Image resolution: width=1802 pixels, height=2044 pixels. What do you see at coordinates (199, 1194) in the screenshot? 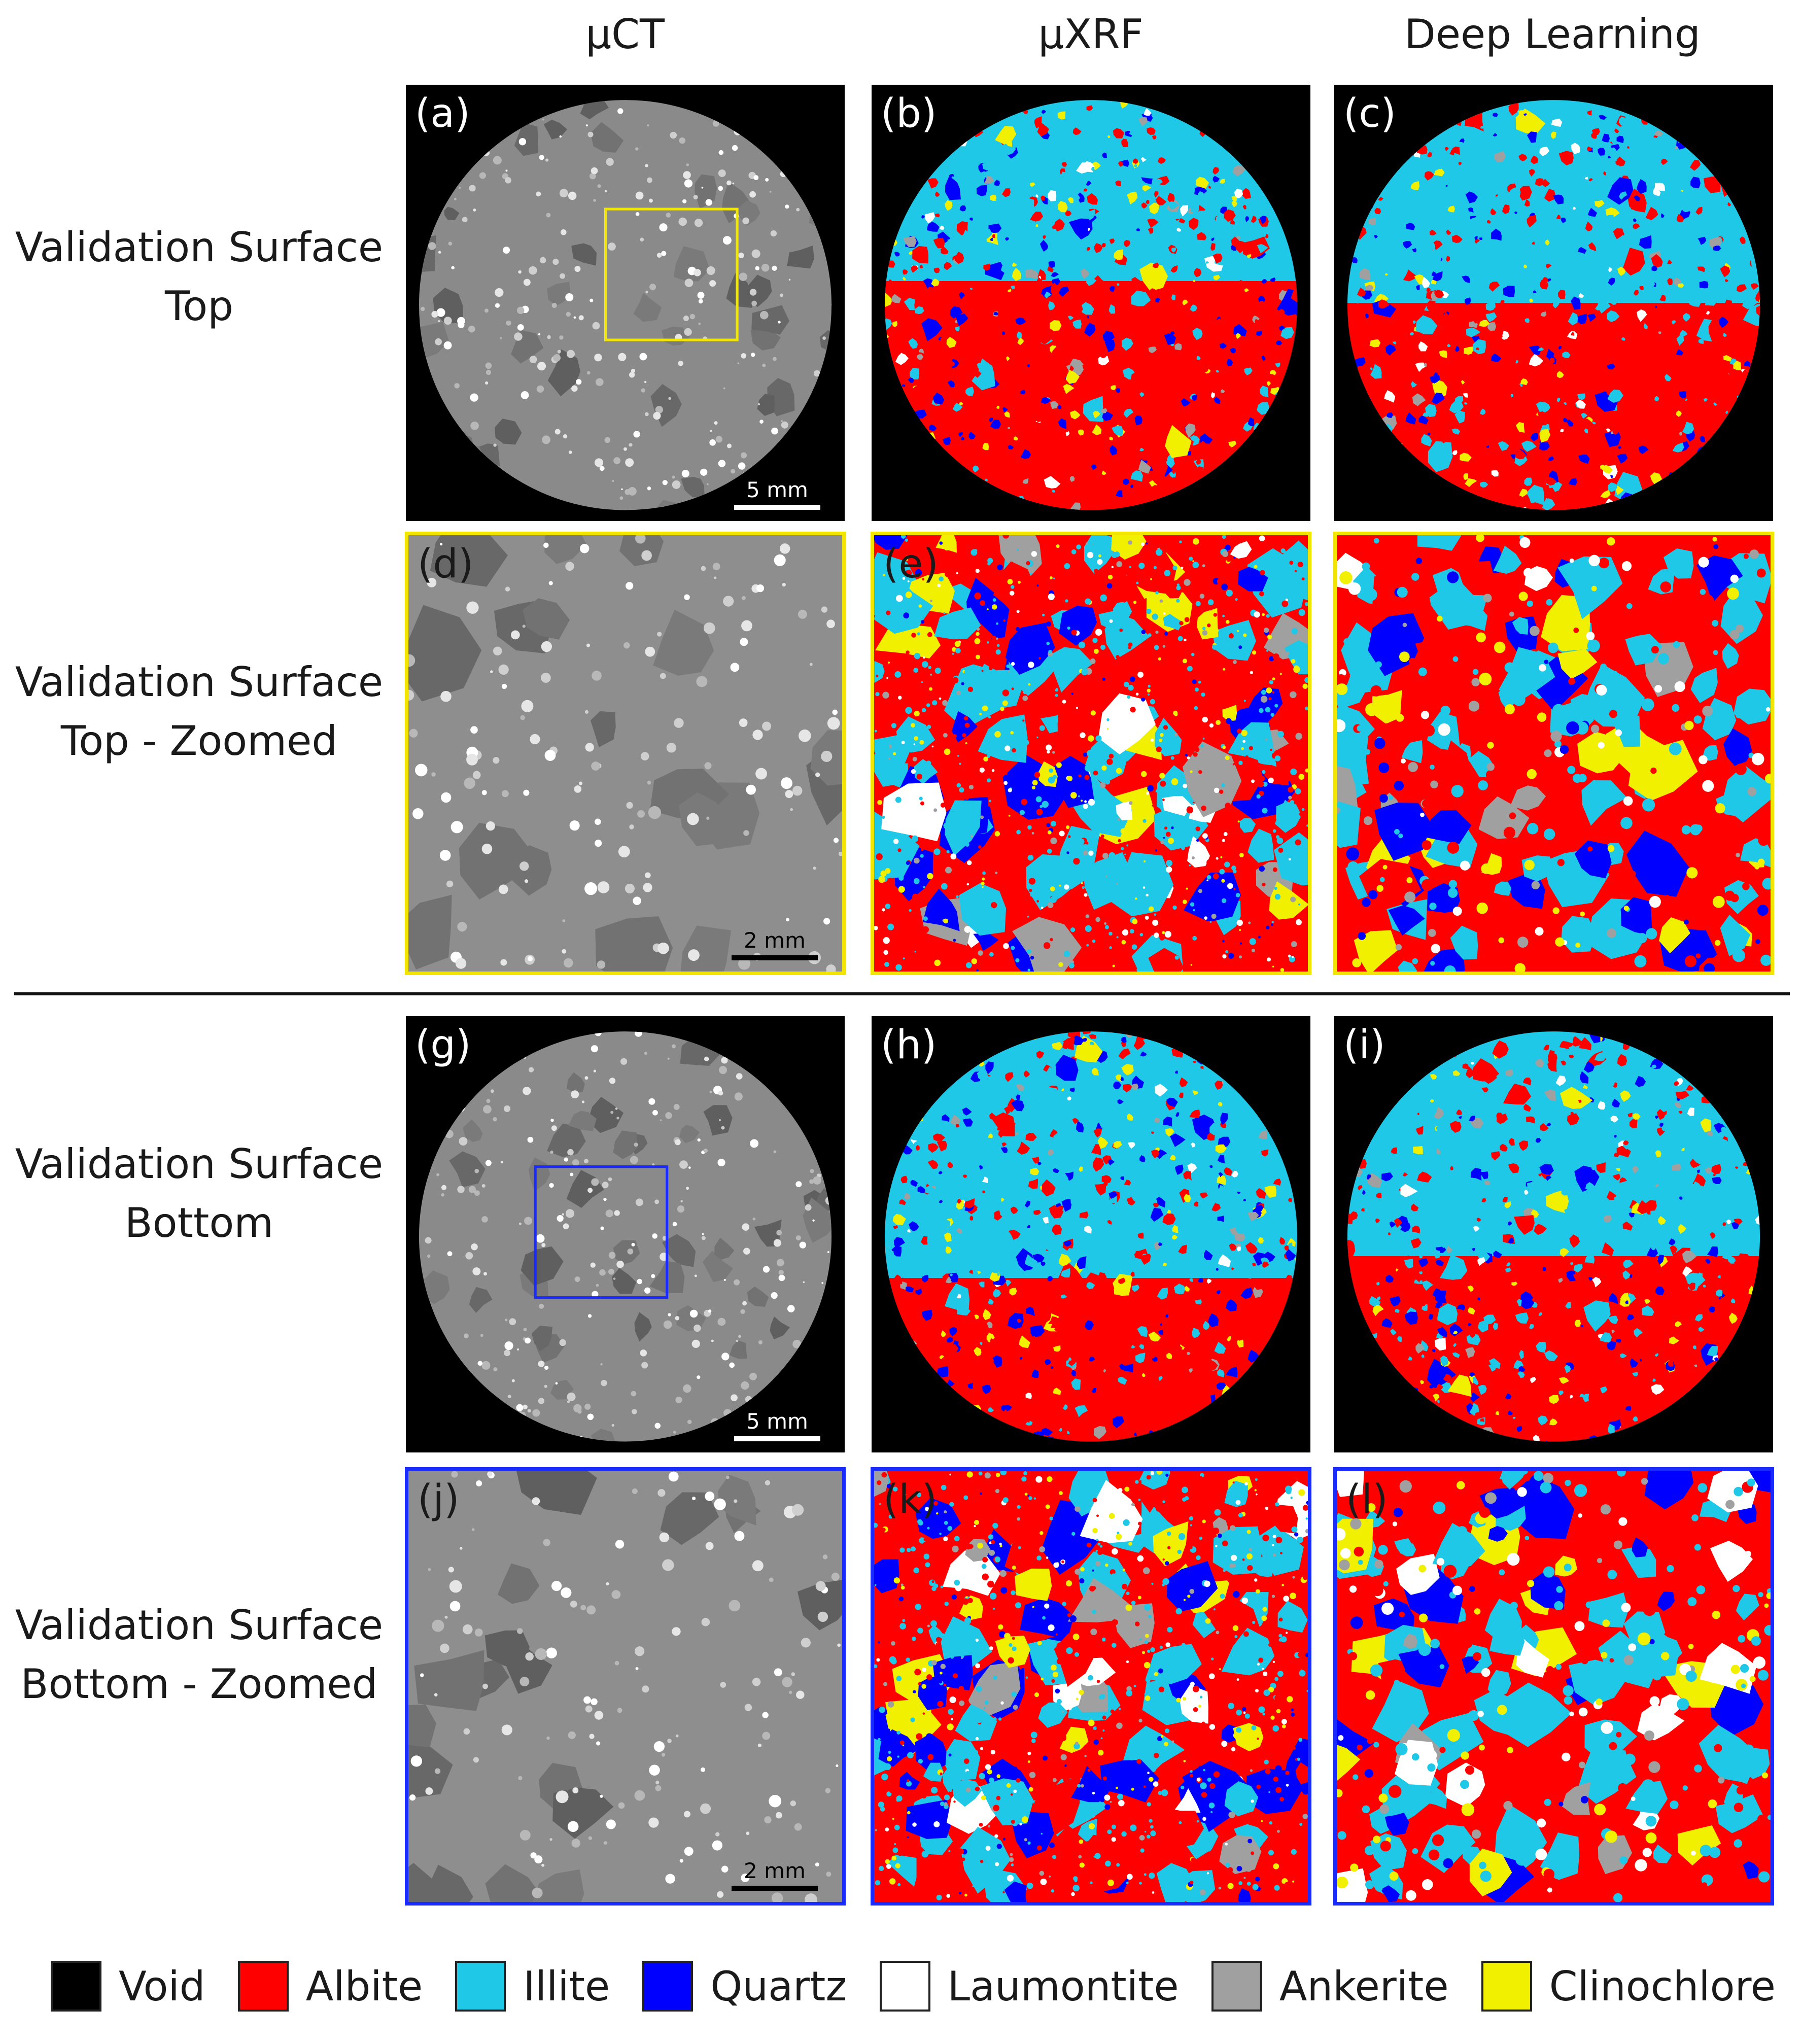
I see `row-label-bottom: Validation Surface Bottom` at bounding box center [199, 1194].